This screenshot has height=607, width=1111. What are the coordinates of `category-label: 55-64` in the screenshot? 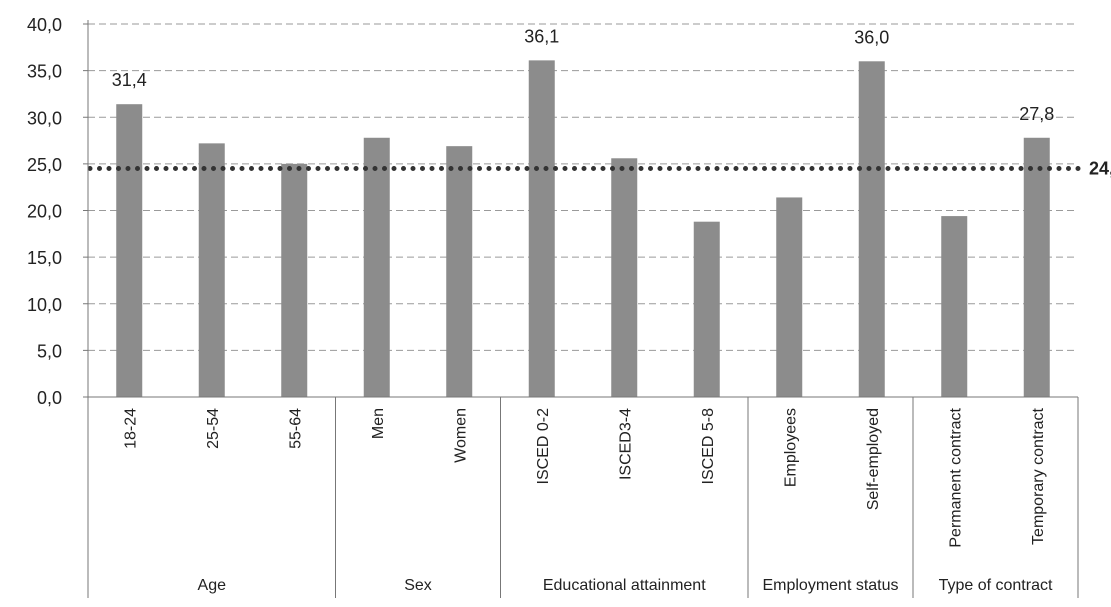 It's located at (295, 428).